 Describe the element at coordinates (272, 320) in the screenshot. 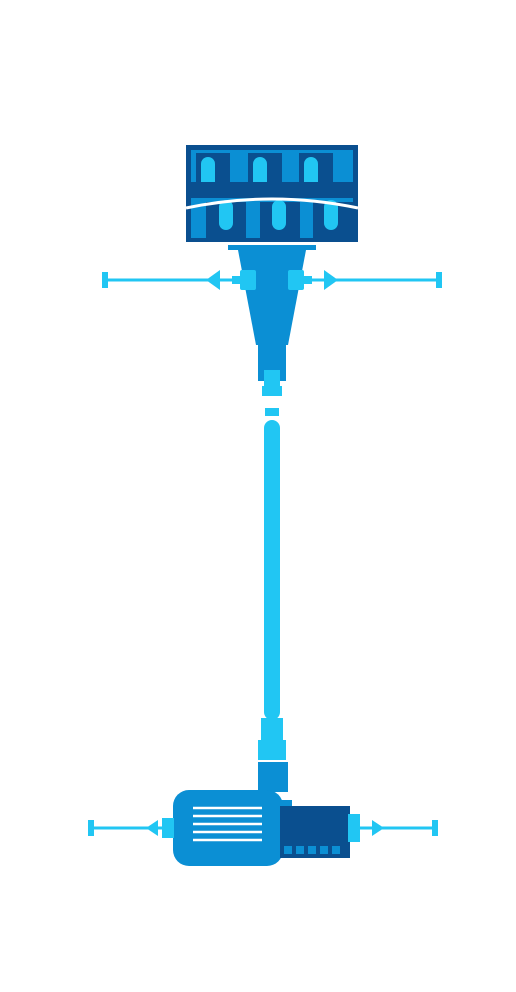

I see `hopper-icon` at that location.